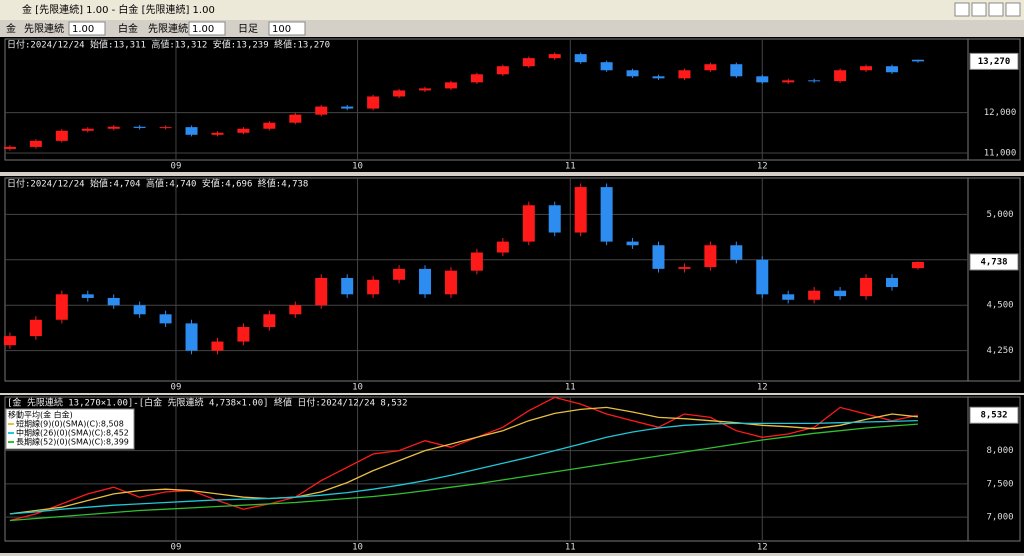  Describe the element at coordinates (512, 28) in the screenshot. I see `toolbar` at that location.